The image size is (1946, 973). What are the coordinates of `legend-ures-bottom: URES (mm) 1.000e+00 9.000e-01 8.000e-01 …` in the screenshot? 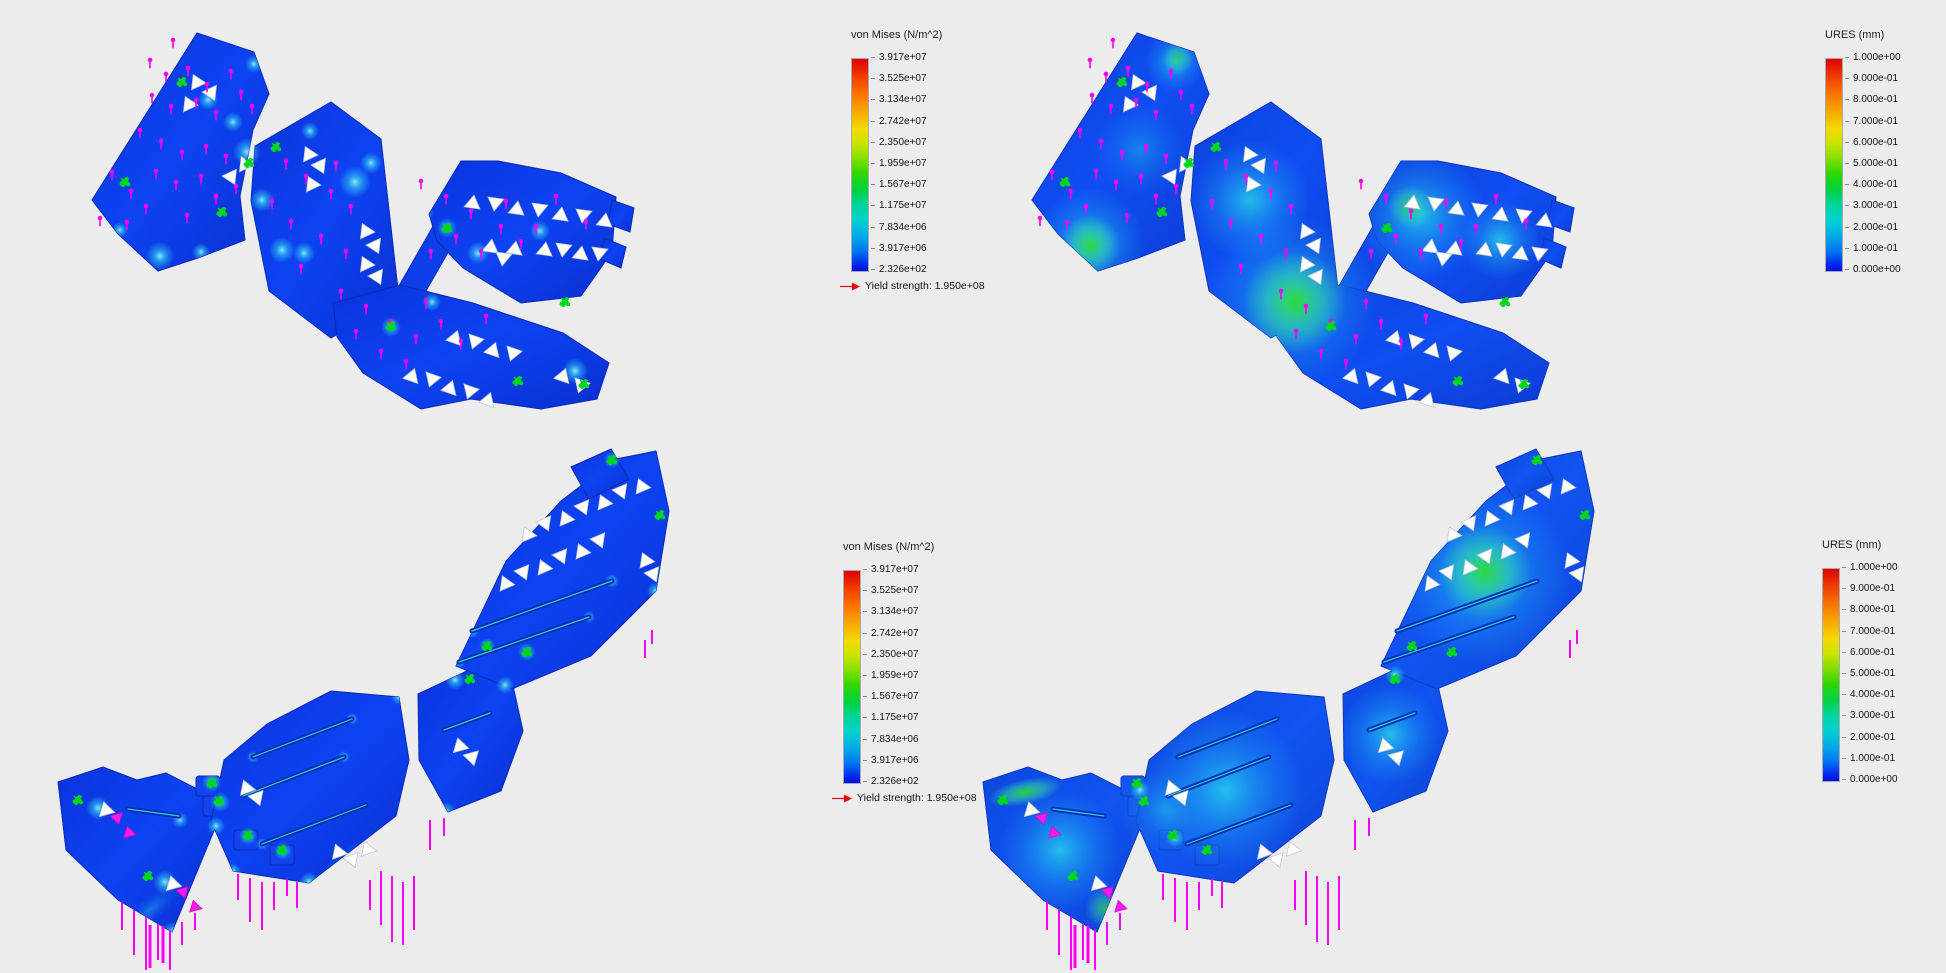 It's located at (1860, 662).